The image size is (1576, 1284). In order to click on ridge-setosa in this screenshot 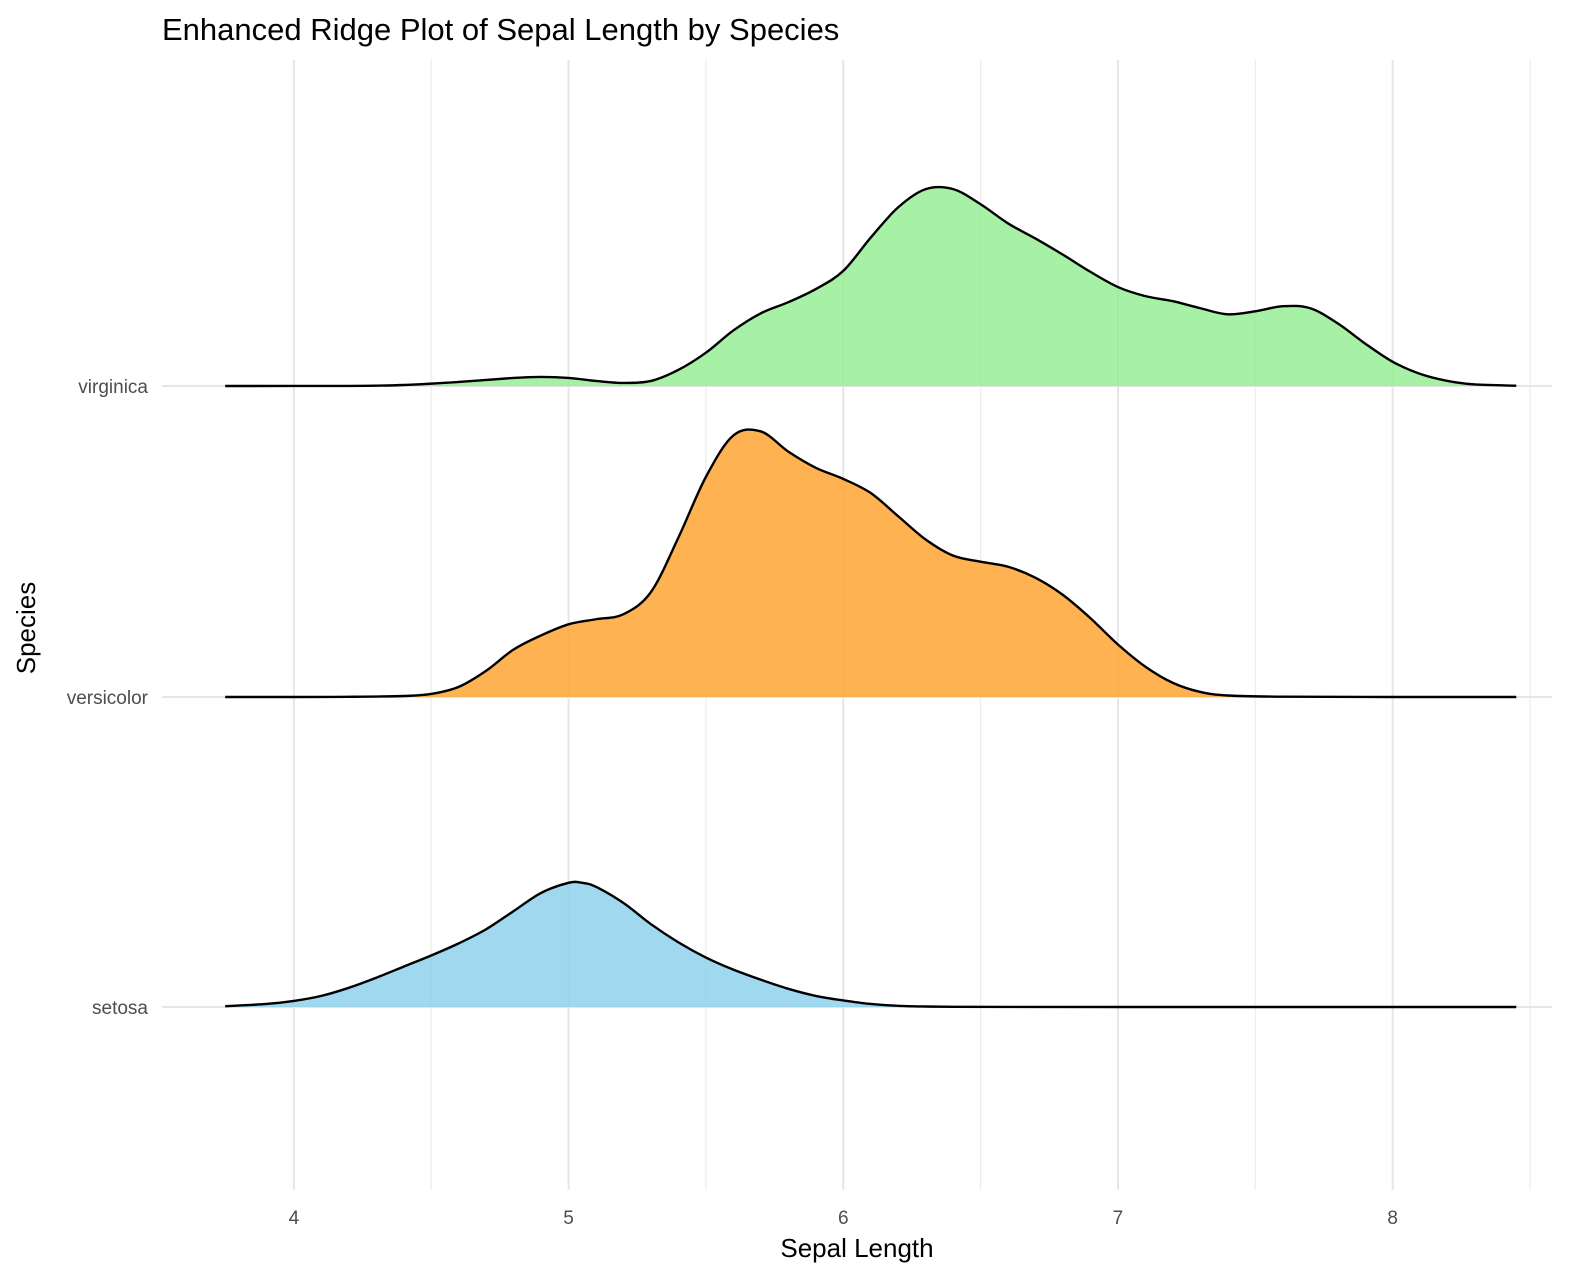, I will do `click(871, 944)`.